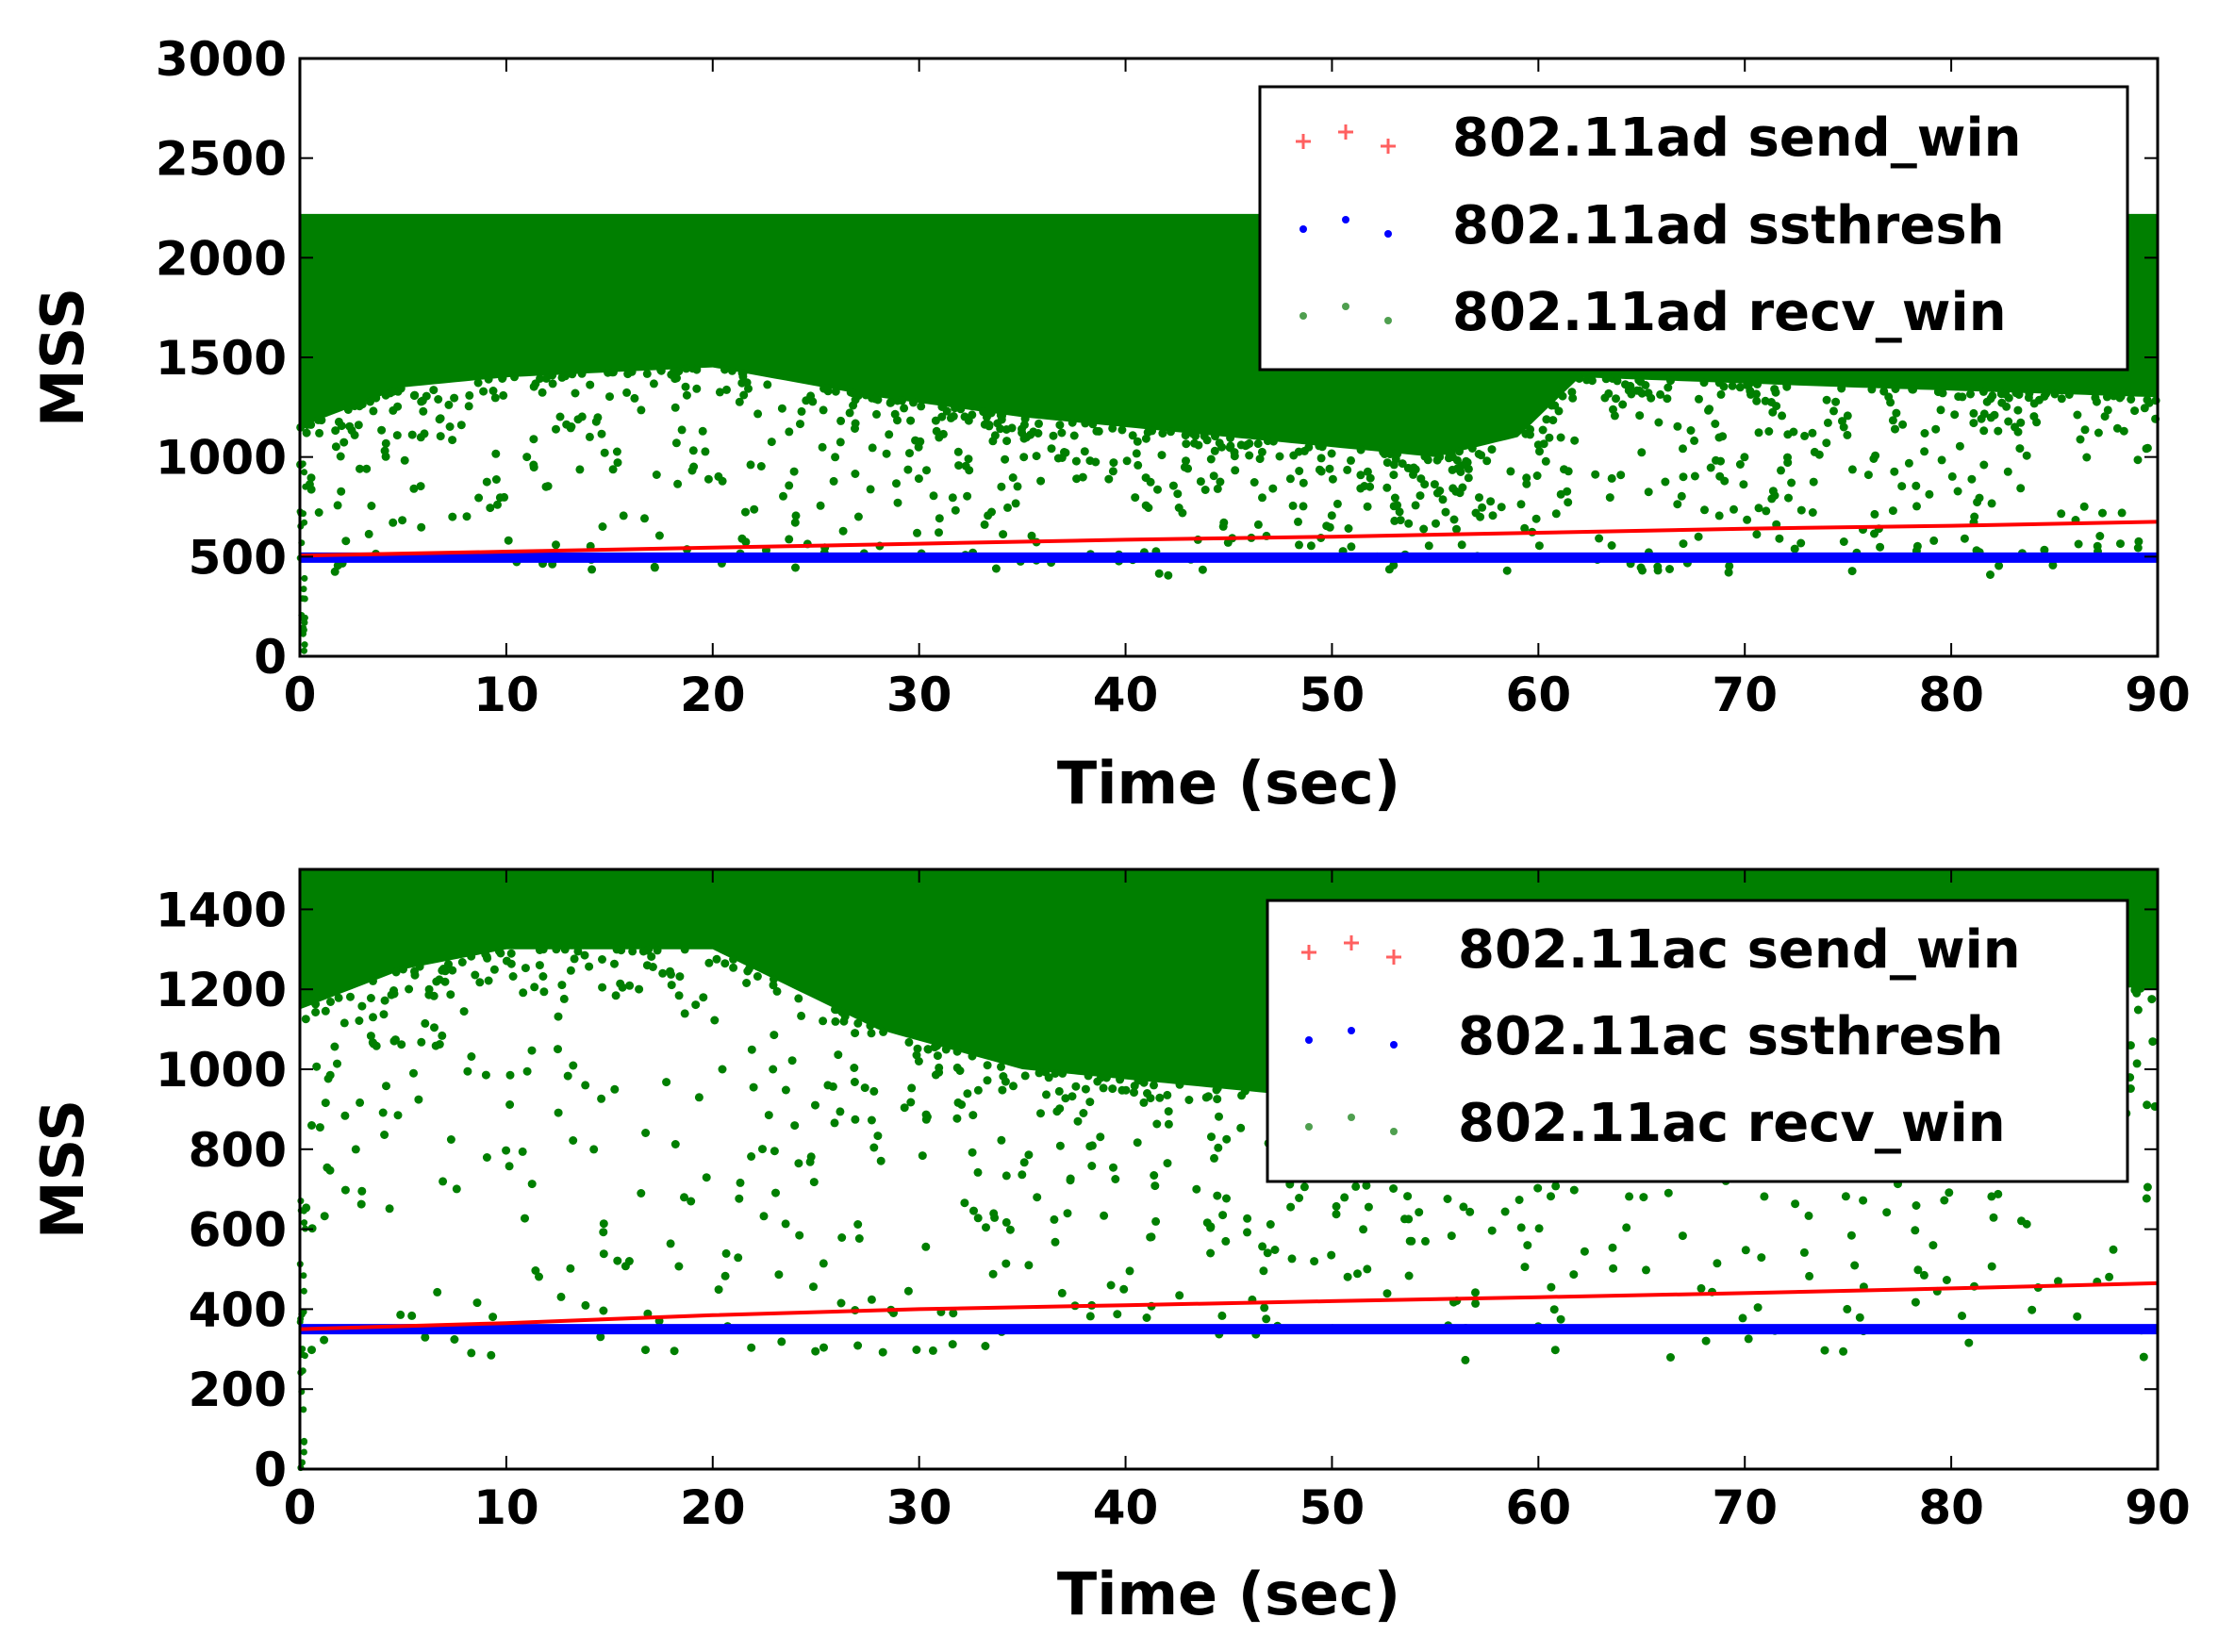  I want to click on x-tick-label: 40, so click(1126, 695).